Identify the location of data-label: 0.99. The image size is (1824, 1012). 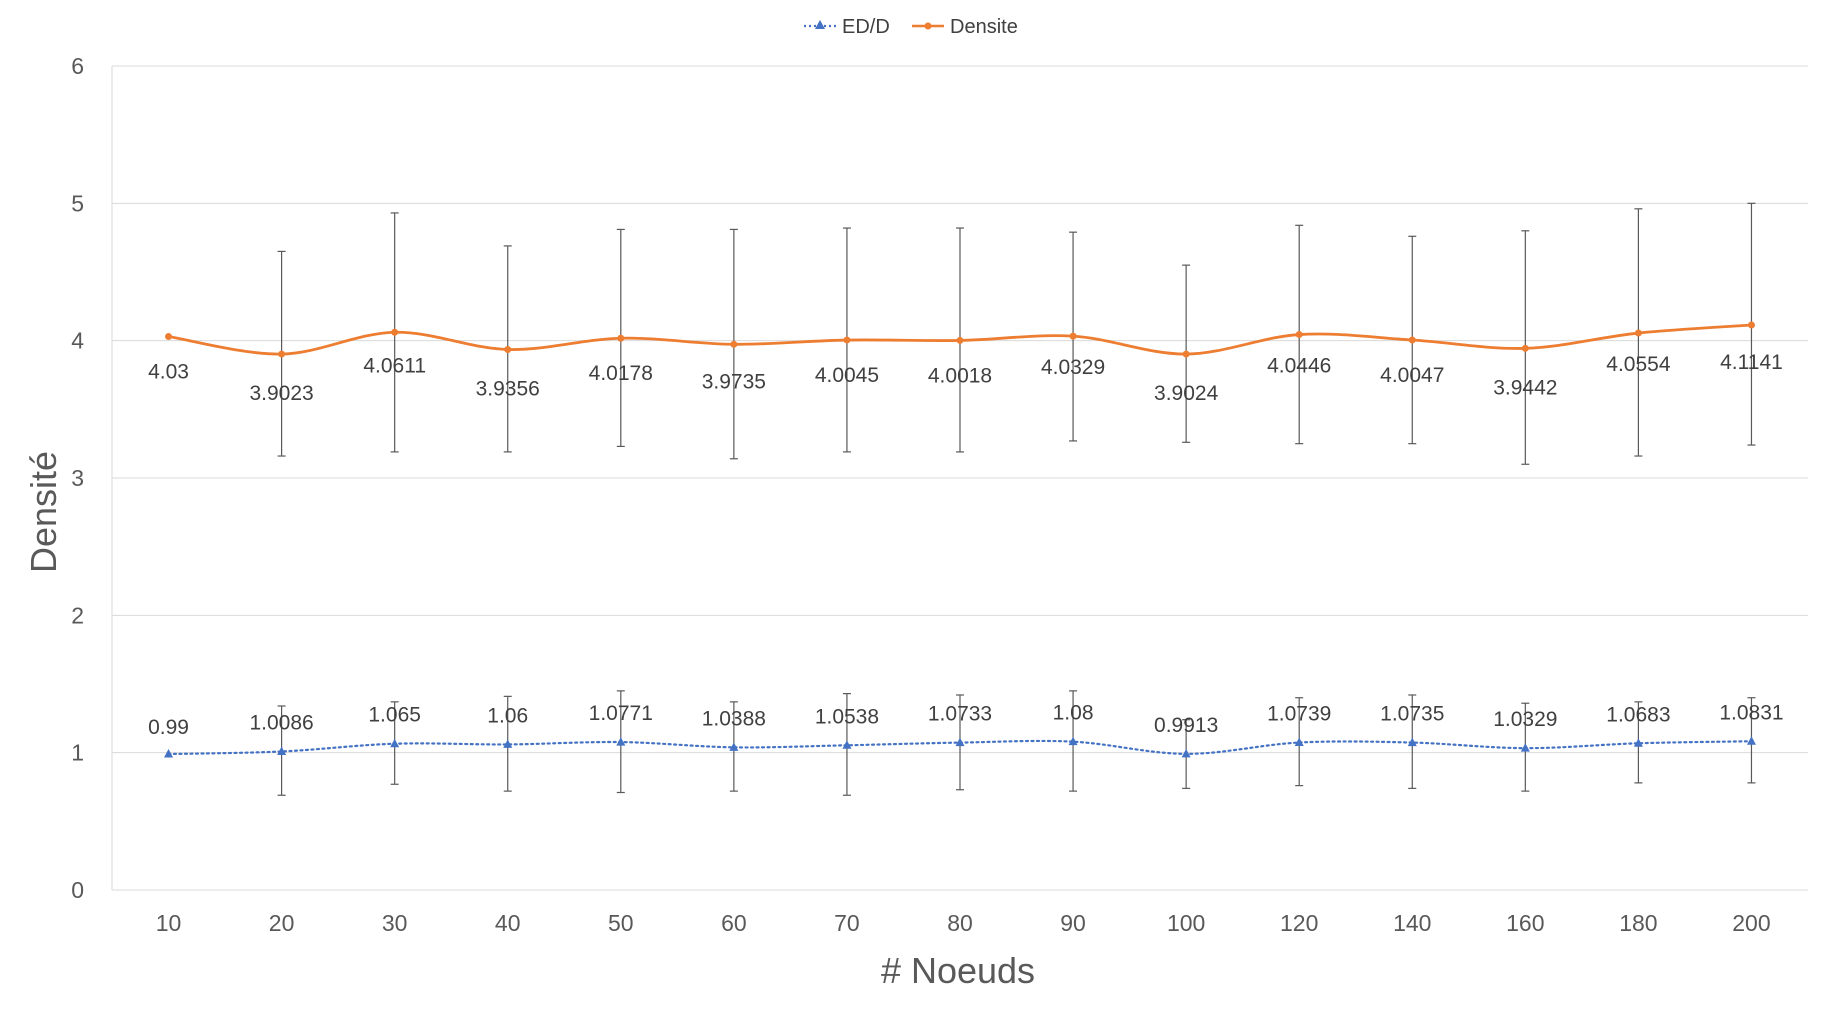
(168, 727).